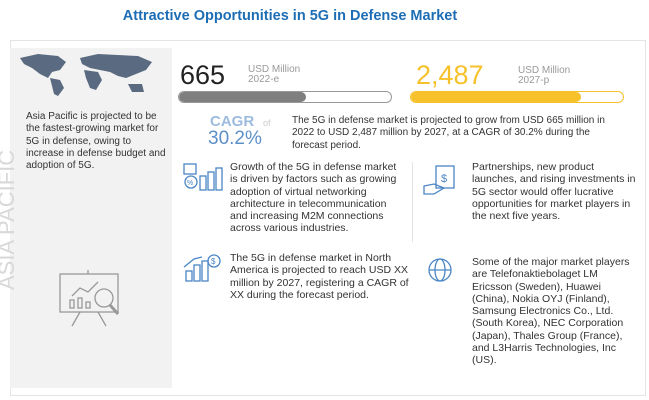 Image resolution: width=649 pixels, height=400 pixels. What do you see at coordinates (202, 268) in the screenshot?
I see `market-growth-icon: $` at bounding box center [202, 268].